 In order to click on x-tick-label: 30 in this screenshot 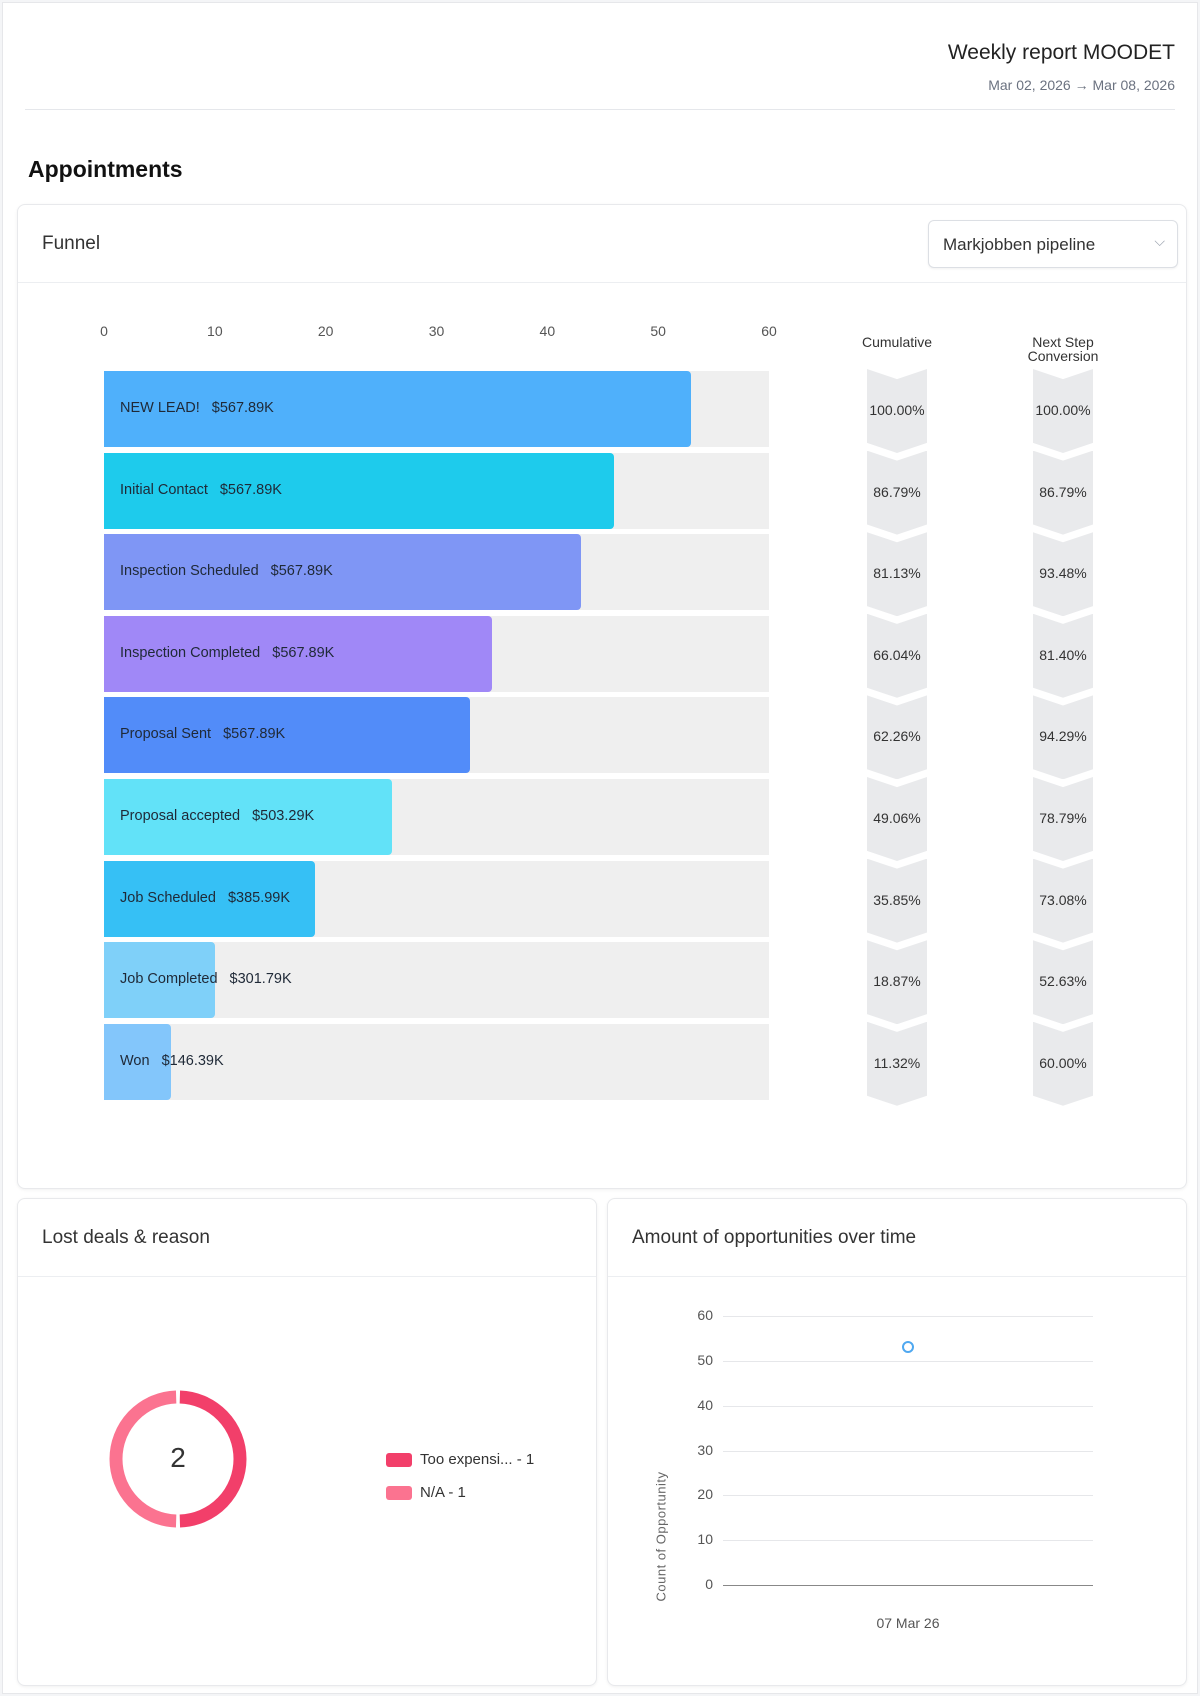, I will do `click(436, 331)`.